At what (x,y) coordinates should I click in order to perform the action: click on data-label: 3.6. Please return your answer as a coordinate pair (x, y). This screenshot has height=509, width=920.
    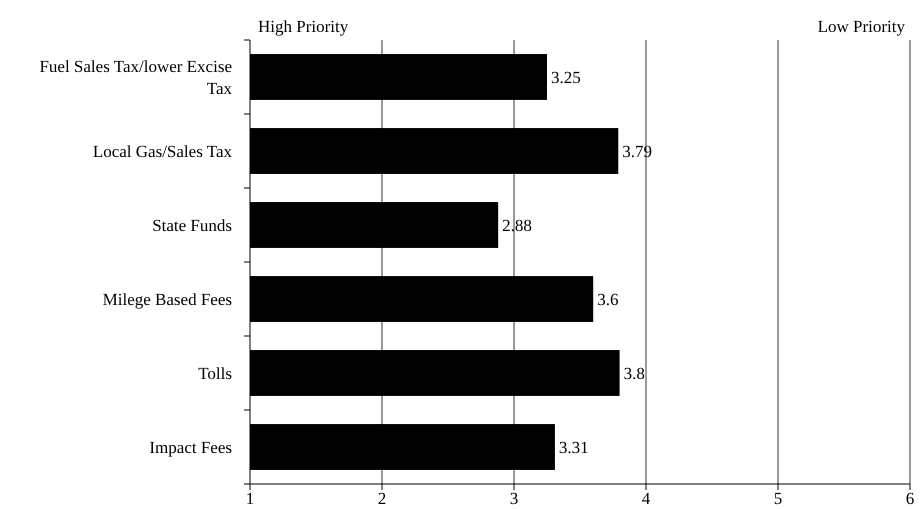
    Looking at the image, I should click on (607, 299).